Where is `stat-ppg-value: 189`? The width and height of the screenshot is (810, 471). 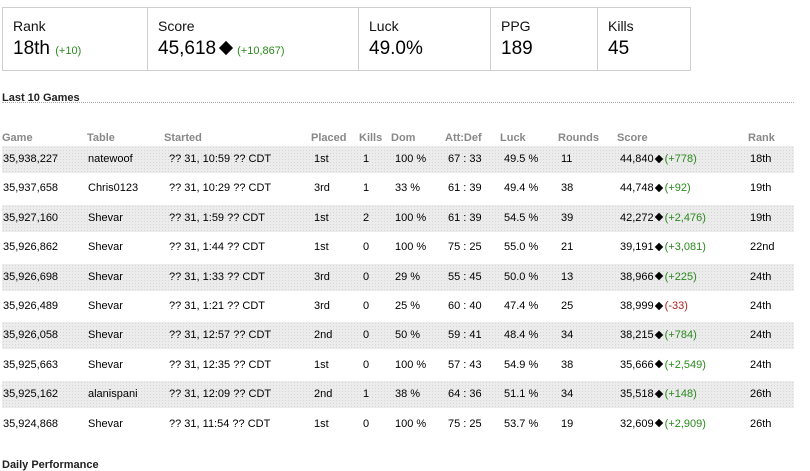 stat-ppg-value: 189 is located at coordinates (517, 48).